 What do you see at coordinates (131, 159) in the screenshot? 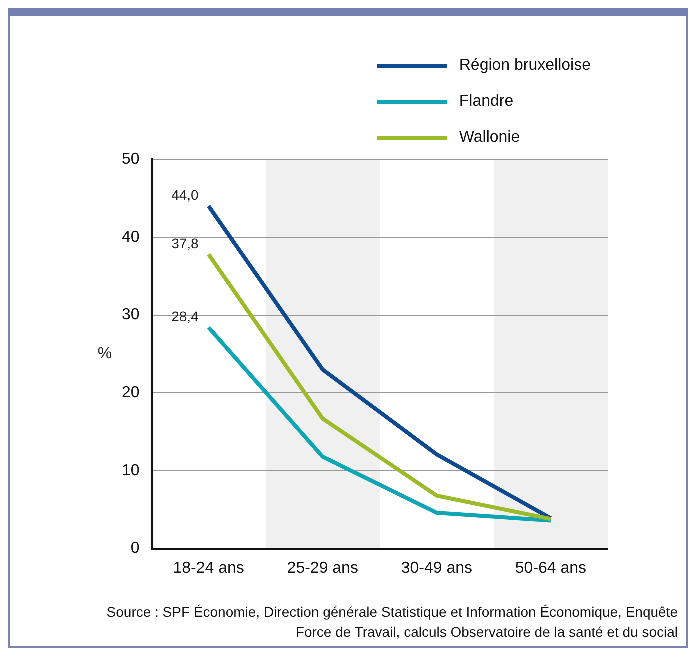
I see `y-tick-label: 50` at bounding box center [131, 159].